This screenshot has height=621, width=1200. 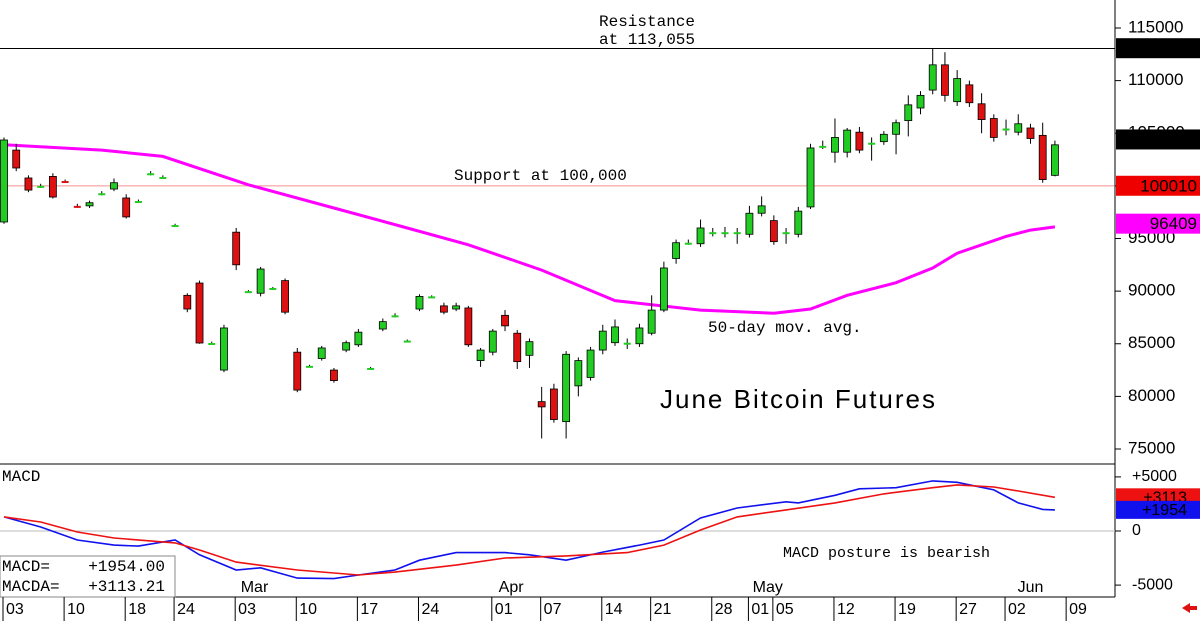 What do you see at coordinates (255, 587) in the screenshot?
I see `month-label: Mar` at bounding box center [255, 587].